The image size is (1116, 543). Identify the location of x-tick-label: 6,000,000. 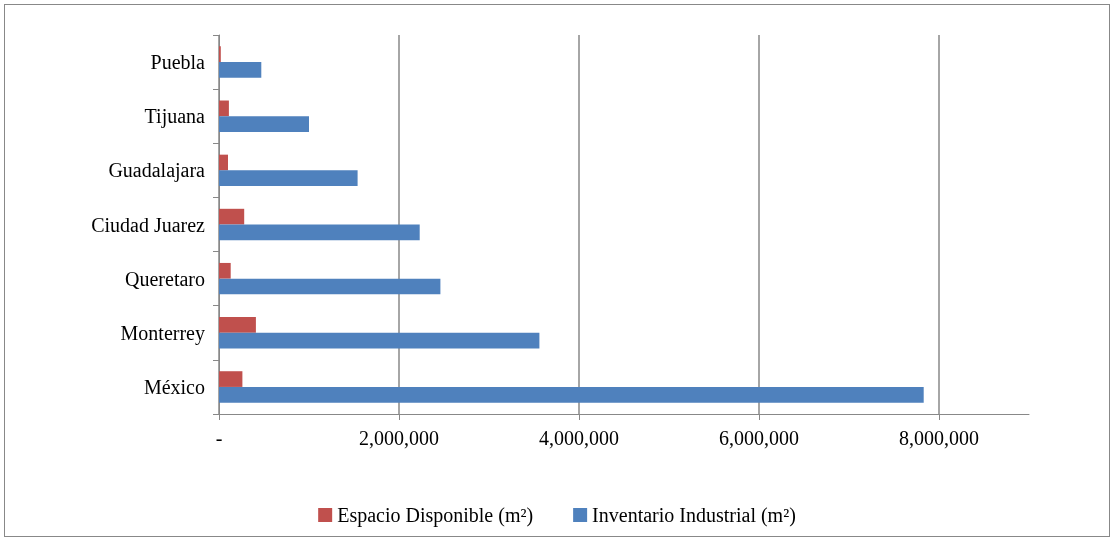
(759, 438).